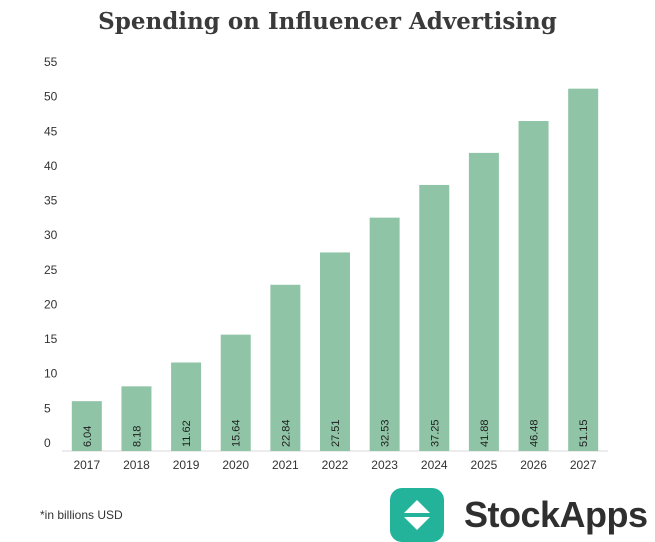 The image size is (655, 542). I want to click on bar-2024, so click(434, 317).